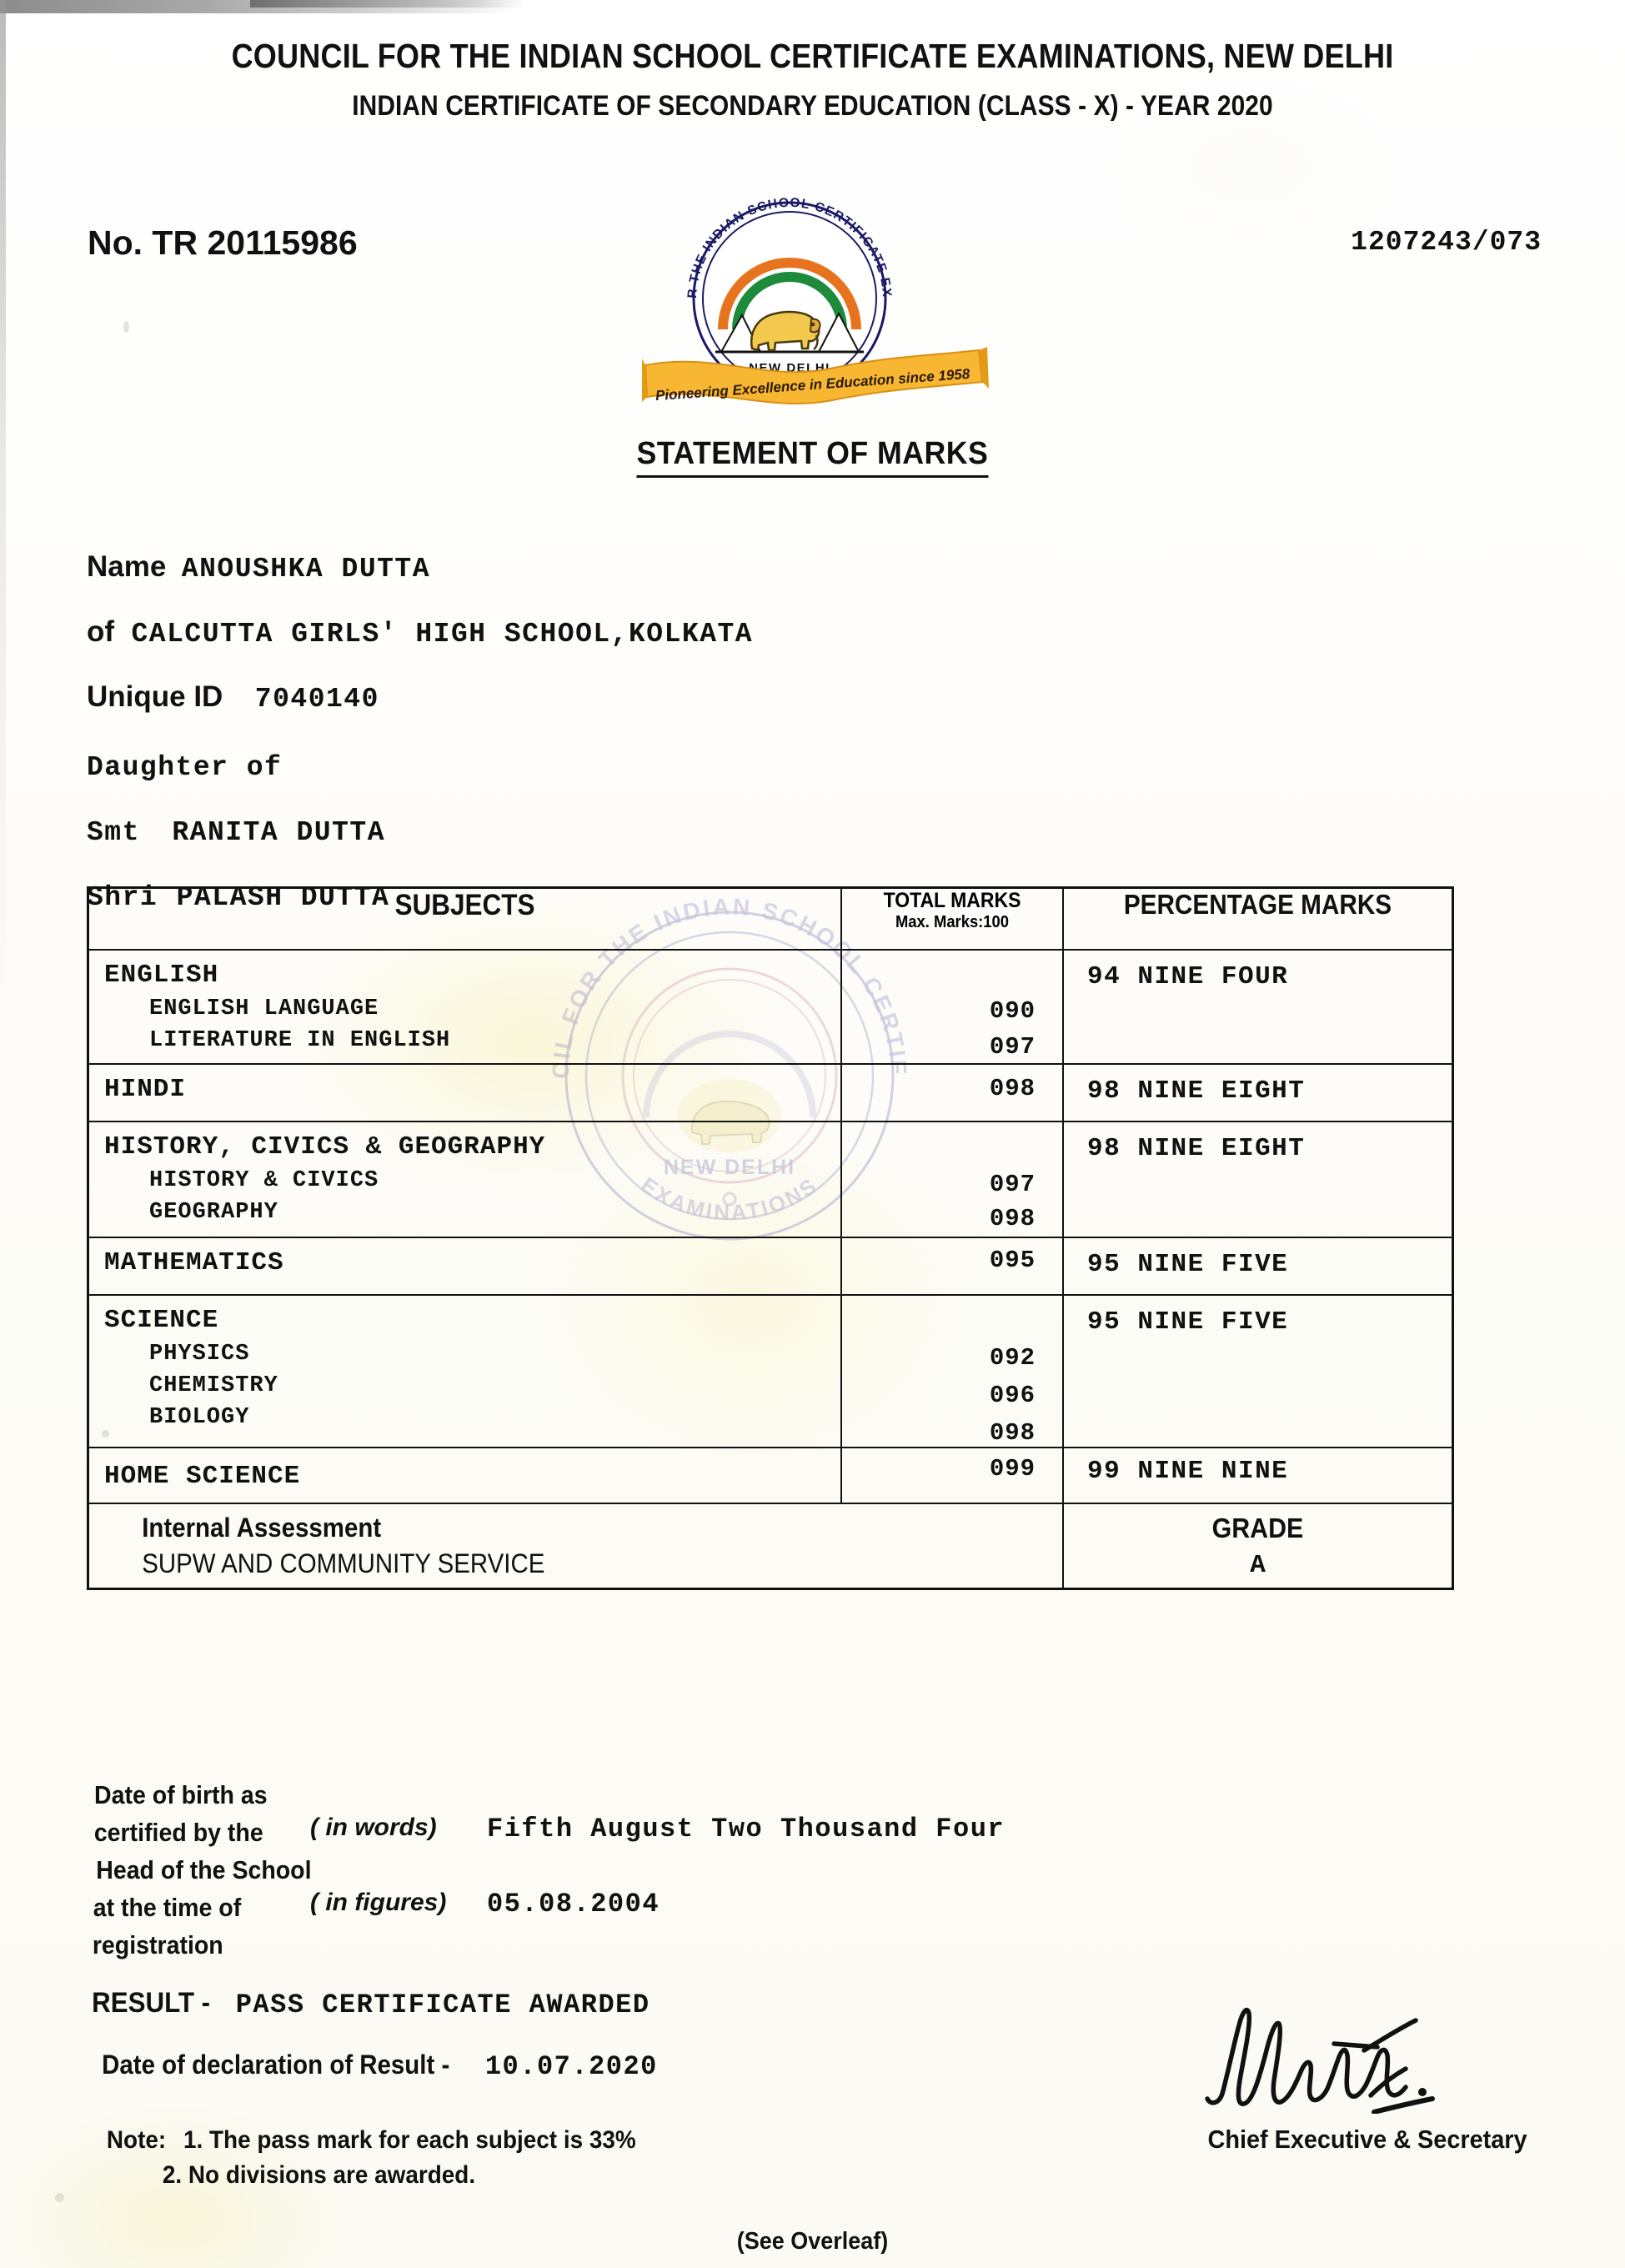 The height and width of the screenshot is (2268, 1625). I want to click on grade-header: GRADE, so click(1257, 1528).